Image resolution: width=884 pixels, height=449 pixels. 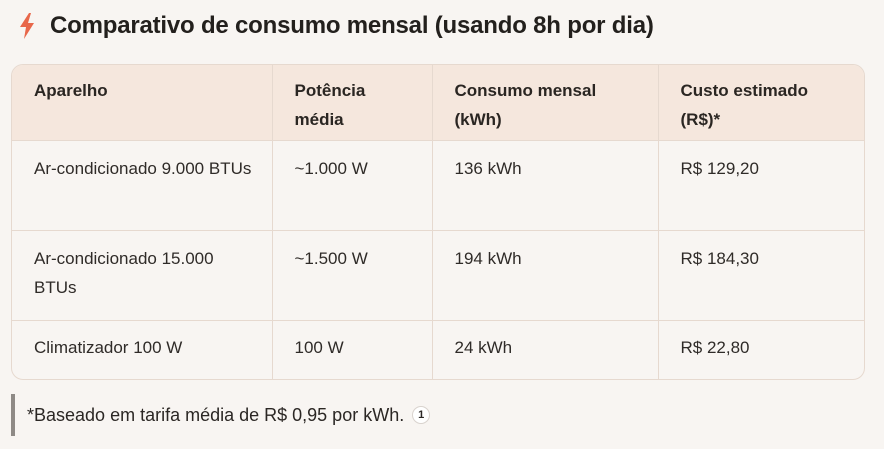 What do you see at coordinates (13, 415) in the screenshot?
I see `quote-bar` at bounding box center [13, 415].